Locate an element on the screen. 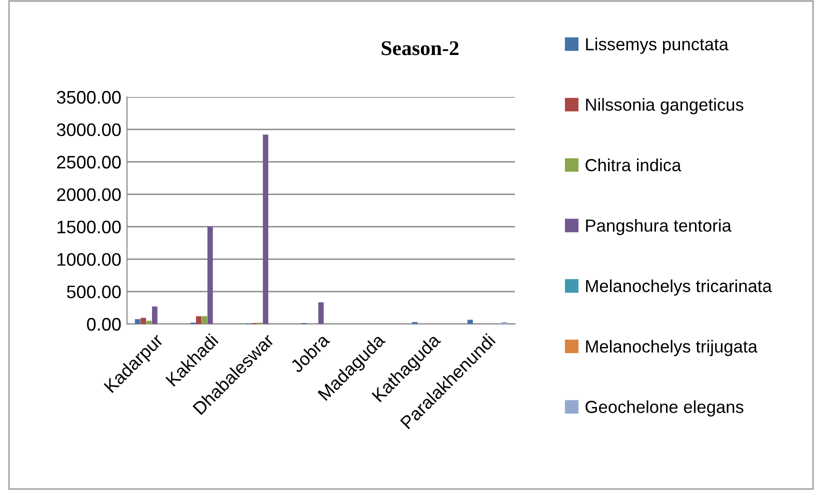 The width and height of the screenshot is (814, 499). legend-label: Chitra indica is located at coordinates (634, 165).